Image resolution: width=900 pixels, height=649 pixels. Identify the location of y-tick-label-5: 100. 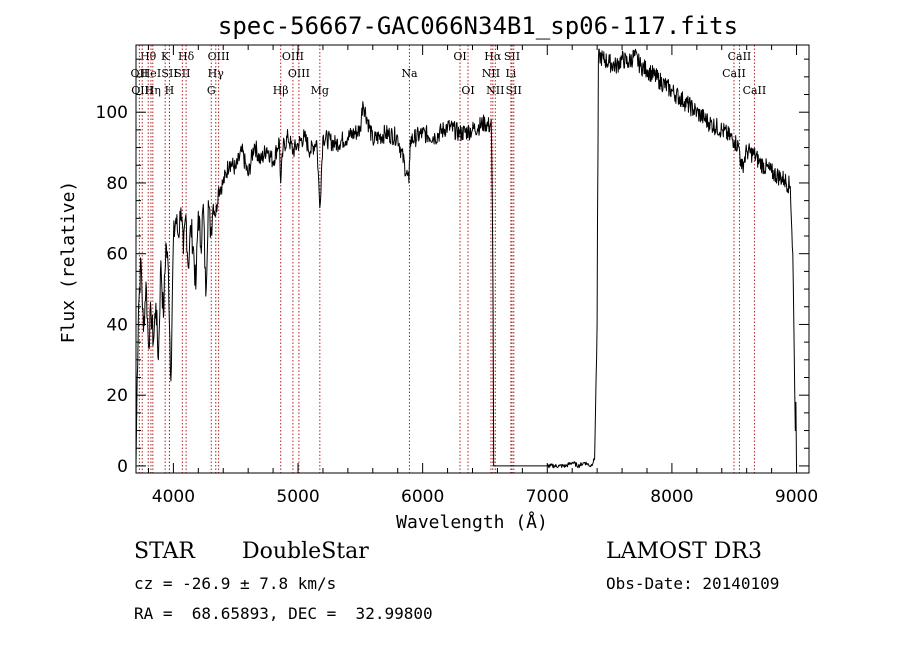
(112, 113).